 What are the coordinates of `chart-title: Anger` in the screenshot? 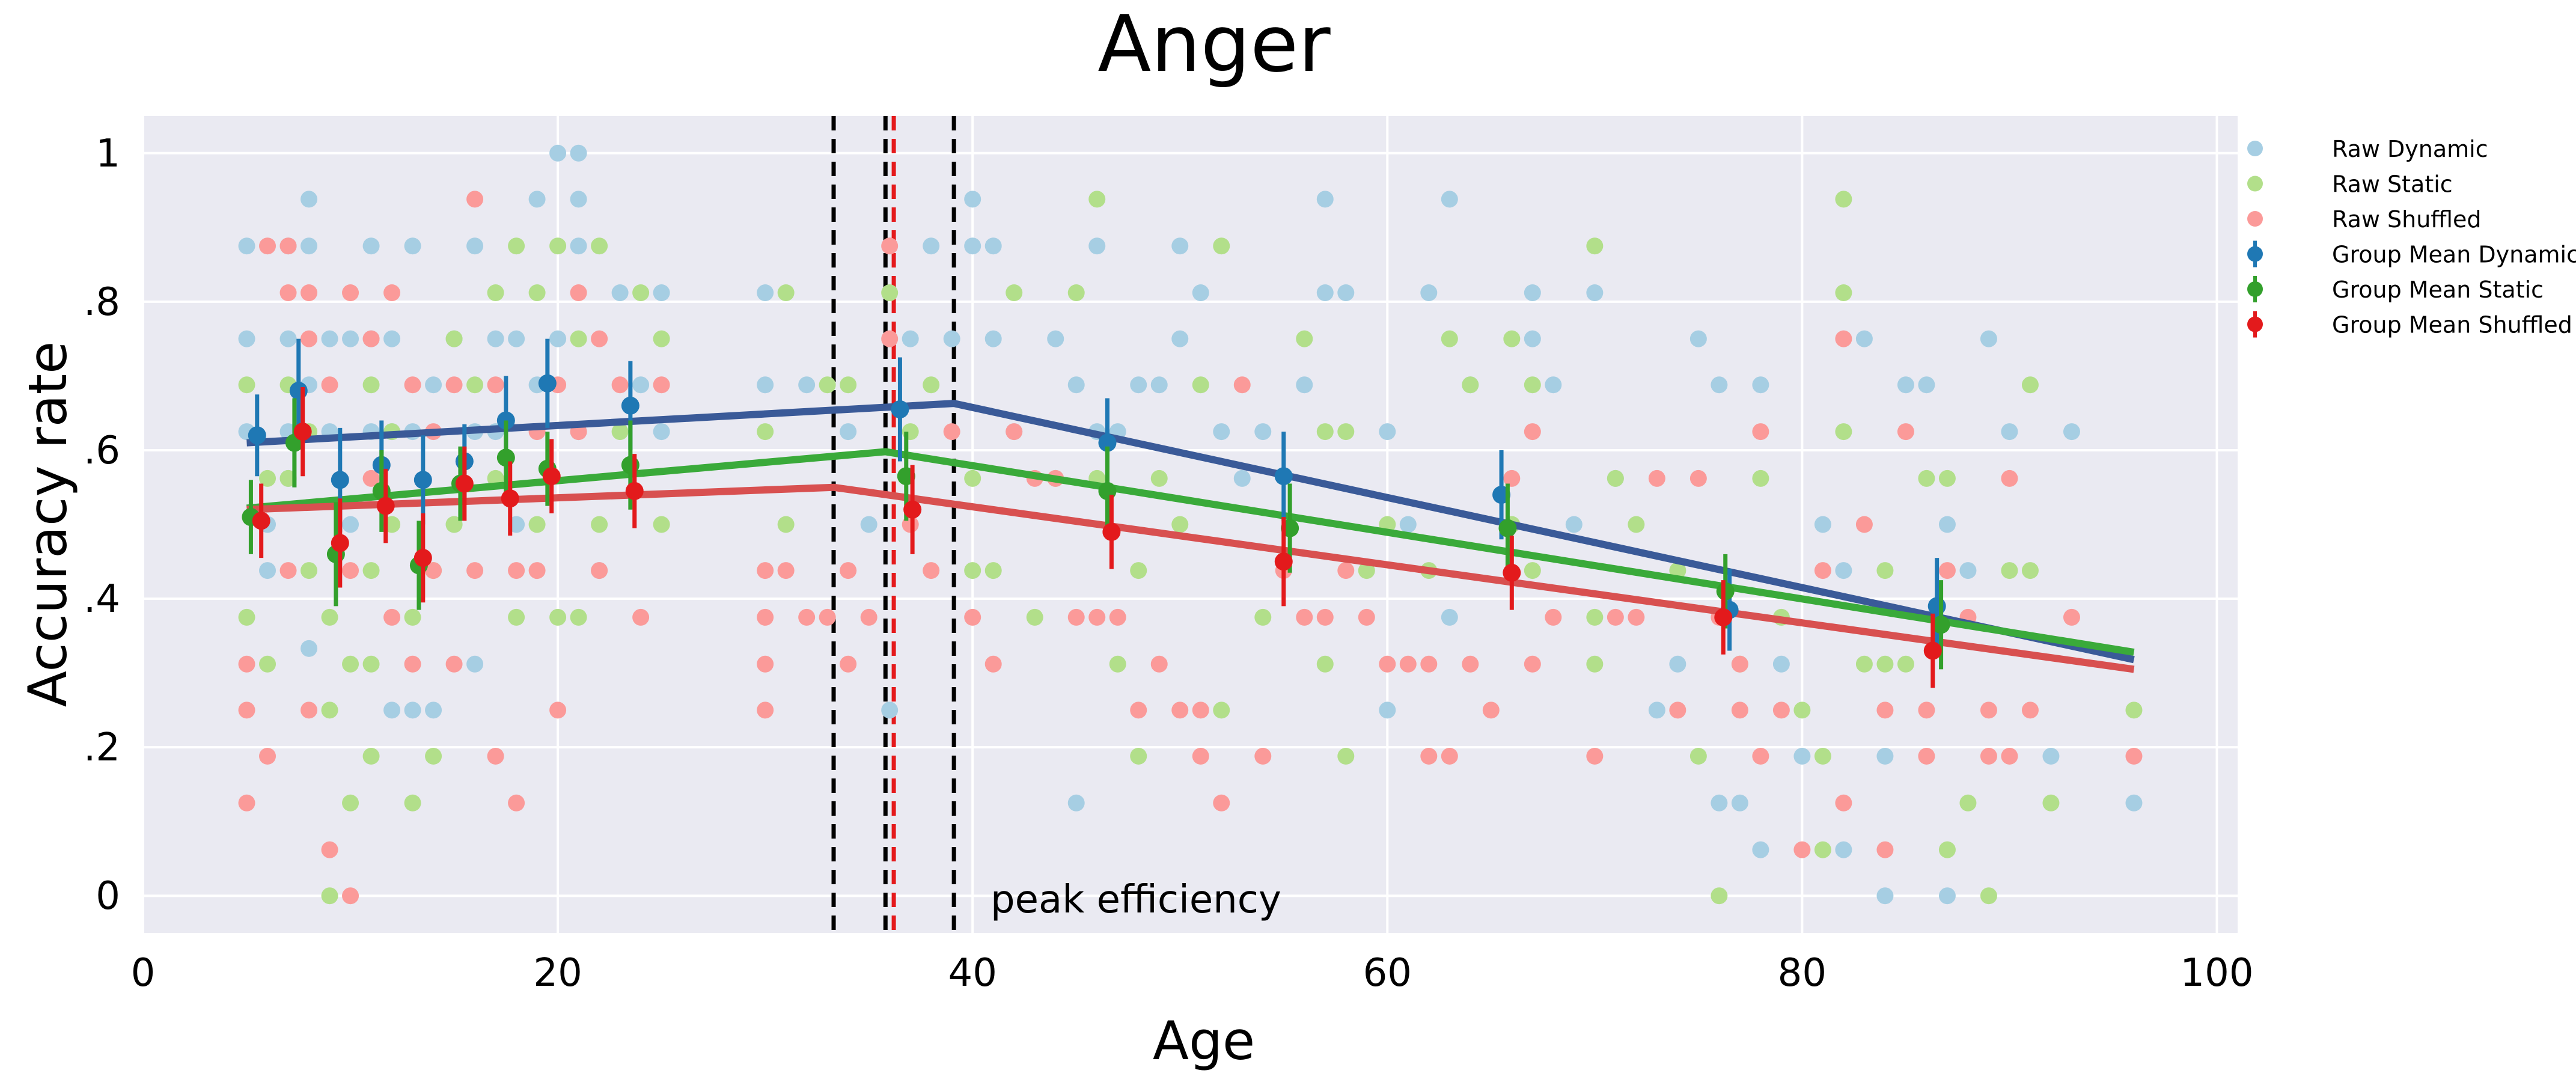 It's located at (1214, 45).